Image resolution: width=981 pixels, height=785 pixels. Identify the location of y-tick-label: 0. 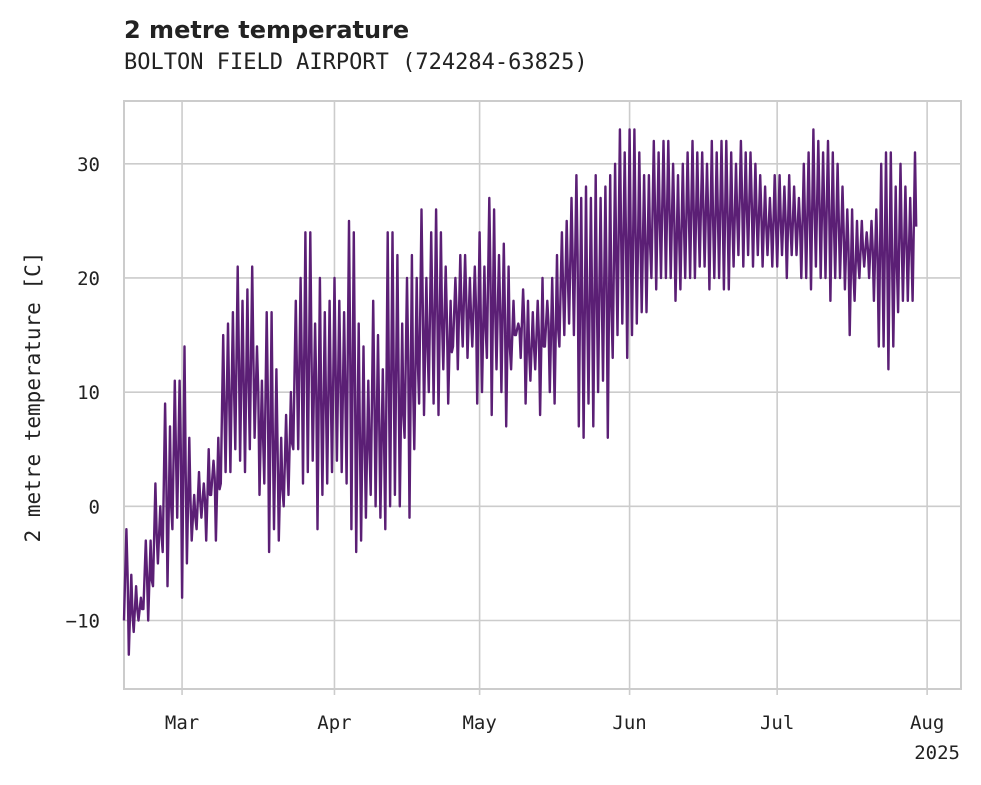
(94, 507).